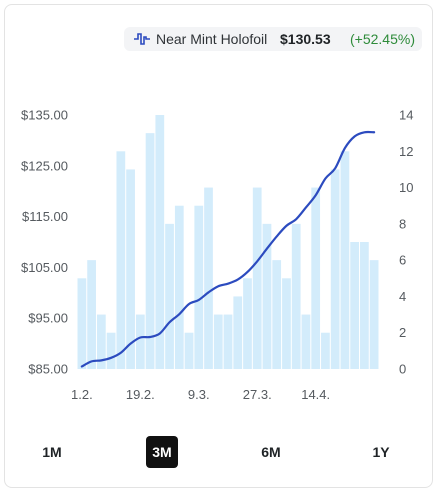  Describe the element at coordinates (315, 394) in the screenshot. I see `x-axis-tick-label: 14.4.` at that location.